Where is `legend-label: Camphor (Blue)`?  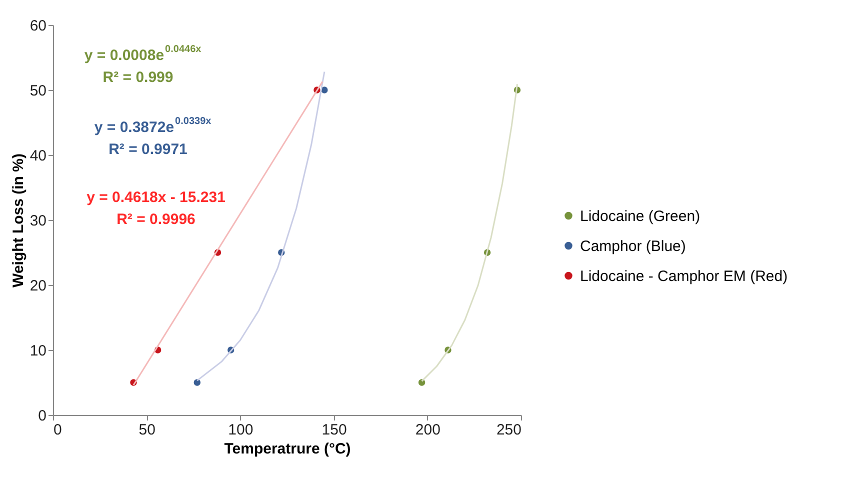 legend-label: Camphor (Blue) is located at coordinates (633, 246).